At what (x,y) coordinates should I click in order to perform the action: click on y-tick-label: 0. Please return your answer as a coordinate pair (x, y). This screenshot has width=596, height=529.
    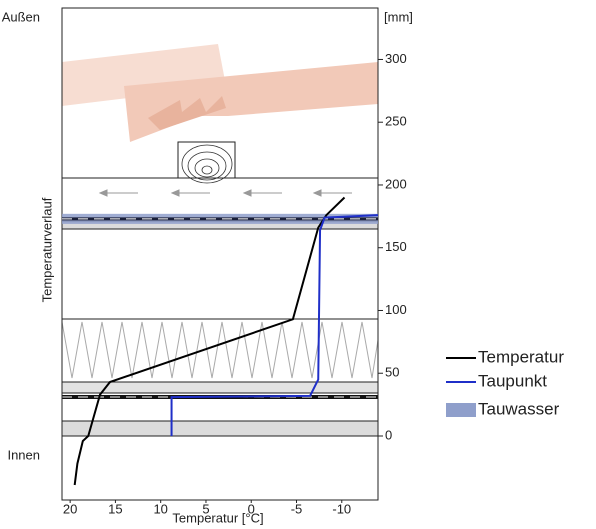
    Looking at the image, I should click on (388, 434).